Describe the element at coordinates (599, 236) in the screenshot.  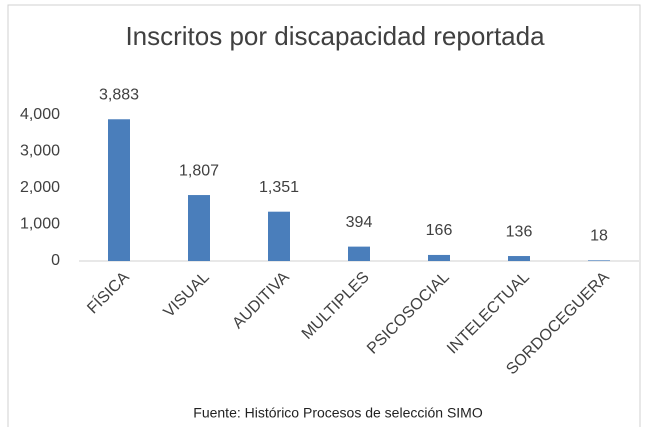
I see `data-label: 18` at that location.